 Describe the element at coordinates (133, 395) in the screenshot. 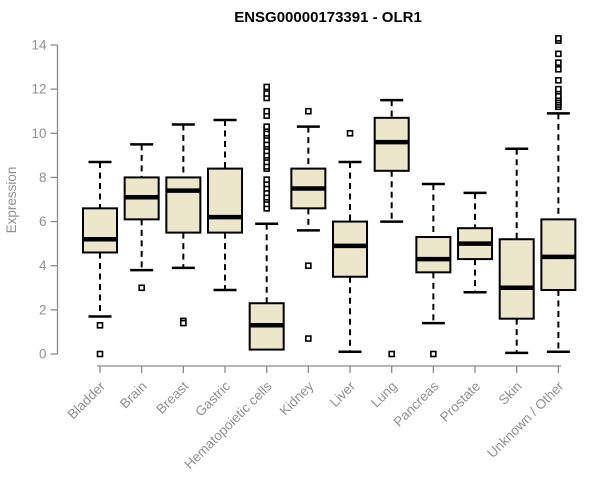

I see `x-tick-label-brain: Brain` at that location.